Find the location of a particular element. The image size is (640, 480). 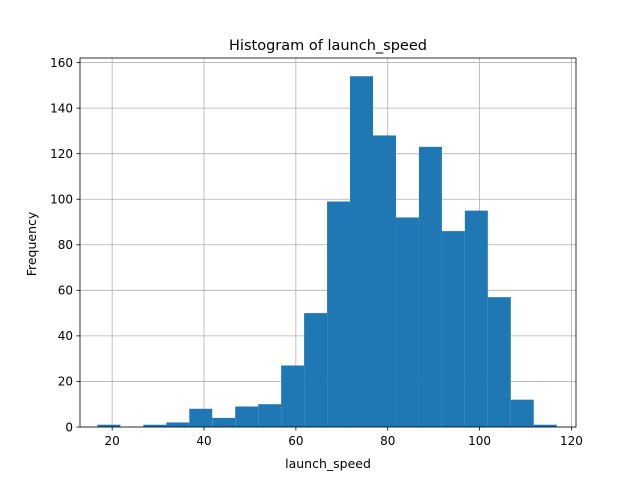

x-tick-label: 60 is located at coordinates (295, 441).